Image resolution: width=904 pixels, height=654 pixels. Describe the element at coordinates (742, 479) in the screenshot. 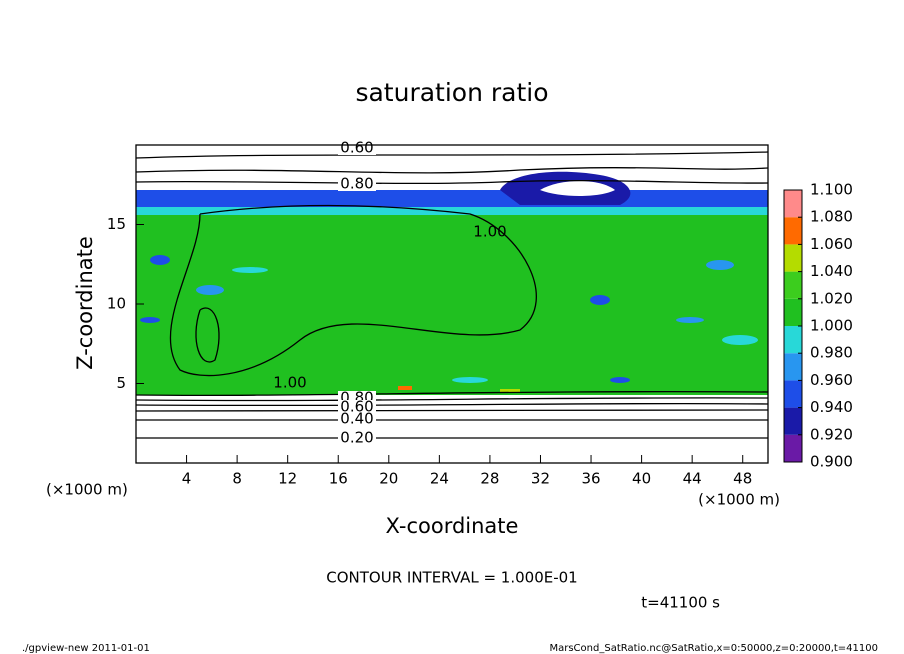

I see `x-tick-label: 48` at that location.